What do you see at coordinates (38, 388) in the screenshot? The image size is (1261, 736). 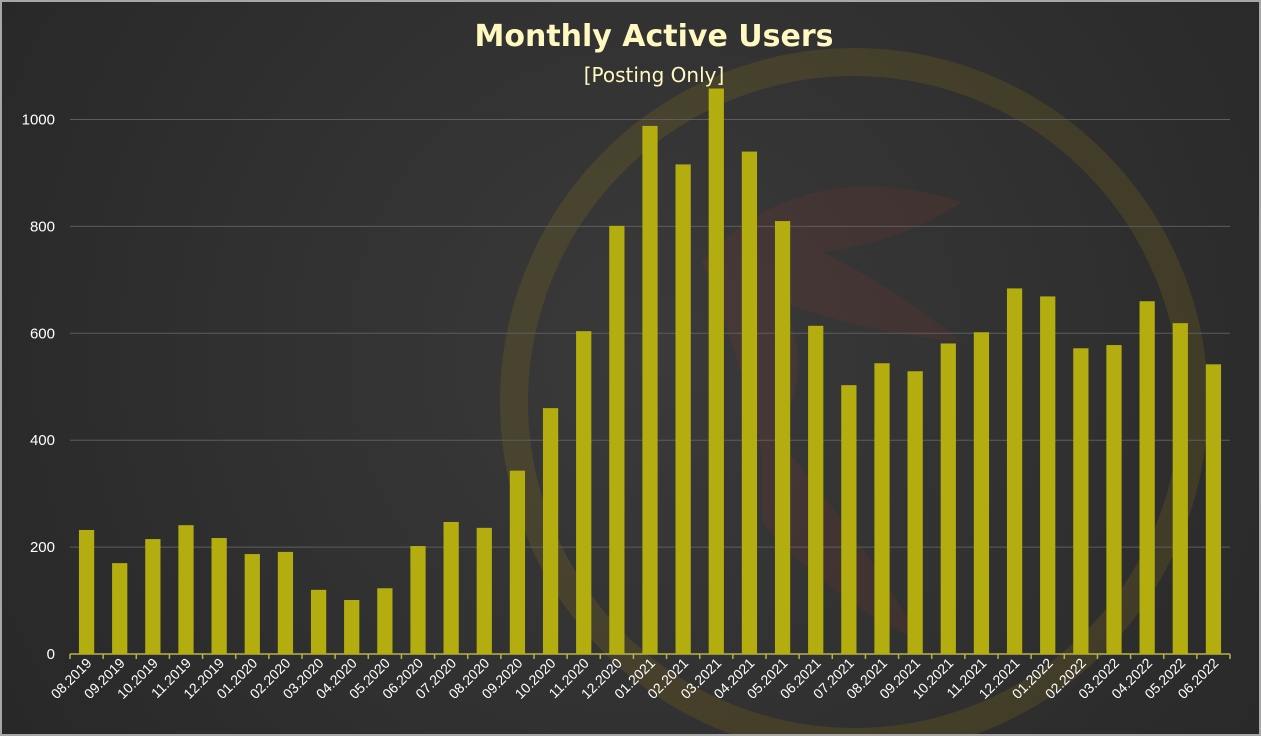 I see `y-tick-labels: 0 200 400 600 800 1000` at bounding box center [38, 388].